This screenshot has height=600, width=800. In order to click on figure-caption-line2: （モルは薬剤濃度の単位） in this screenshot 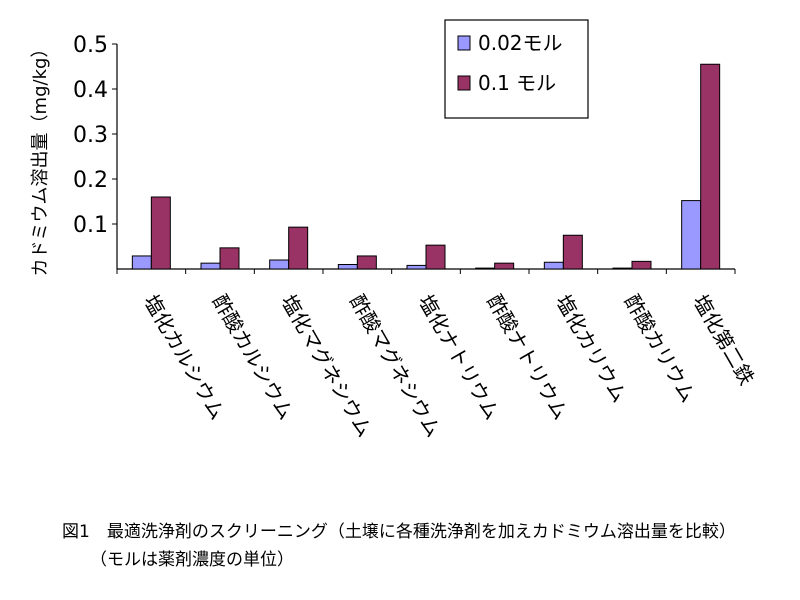, I will do `click(192, 560)`.